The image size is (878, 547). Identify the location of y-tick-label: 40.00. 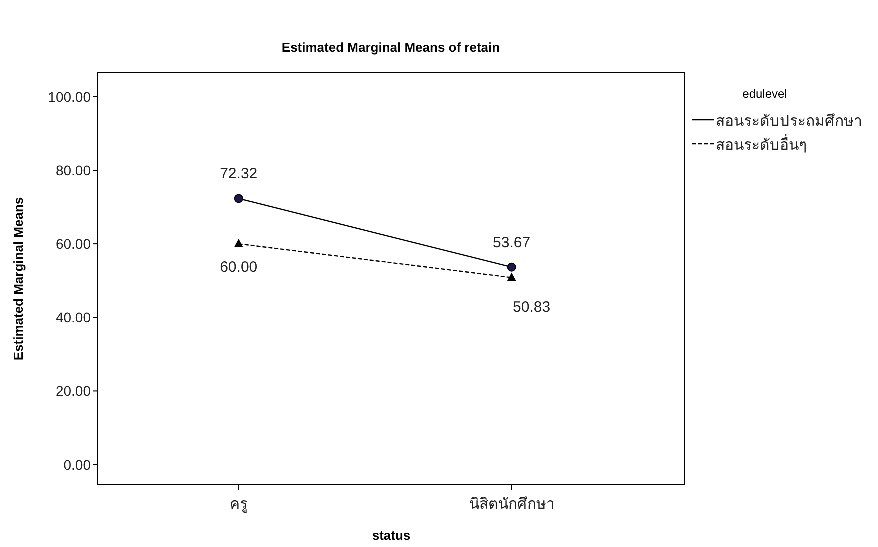
(74, 318).